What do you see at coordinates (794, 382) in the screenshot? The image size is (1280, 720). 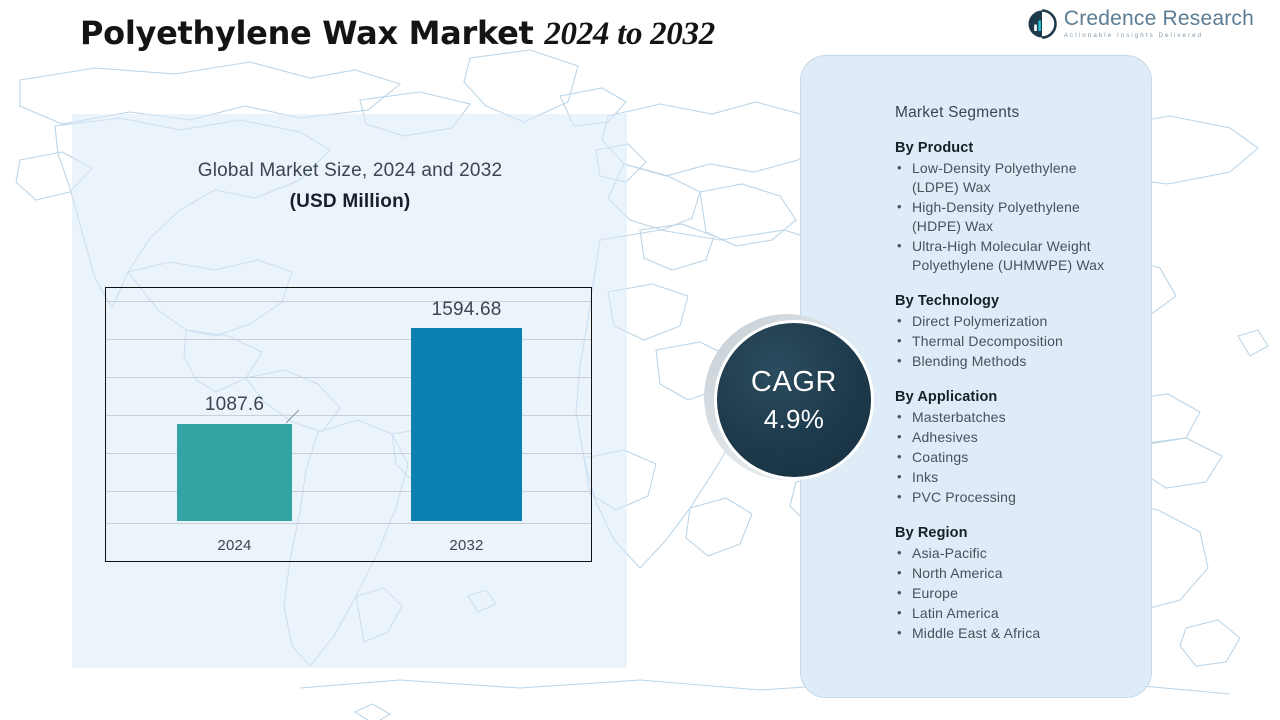 I see `cagr-label: CAGR` at bounding box center [794, 382].